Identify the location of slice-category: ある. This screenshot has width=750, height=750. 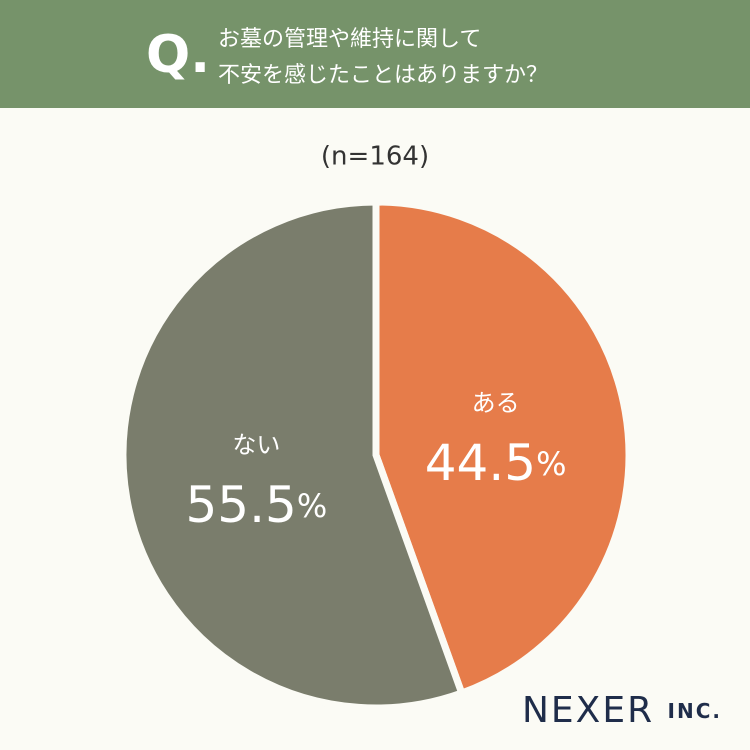
(496, 403).